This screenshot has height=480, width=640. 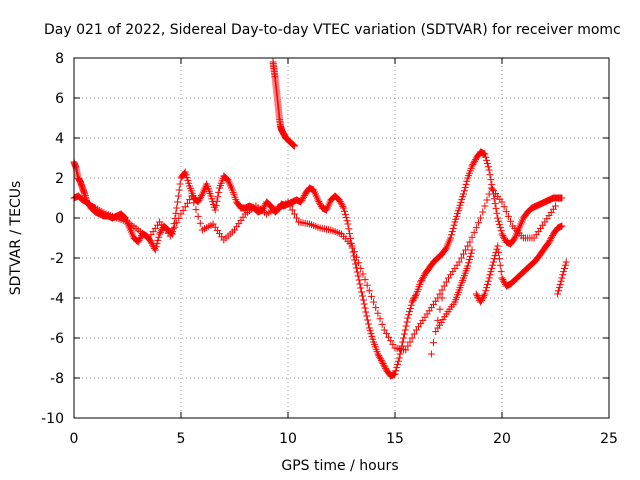 What do you see at coordinates (16, 238) in the screenshot?
I see `y-axis-label: SDTVAR / TECUs` at bounding box center [16, 238].